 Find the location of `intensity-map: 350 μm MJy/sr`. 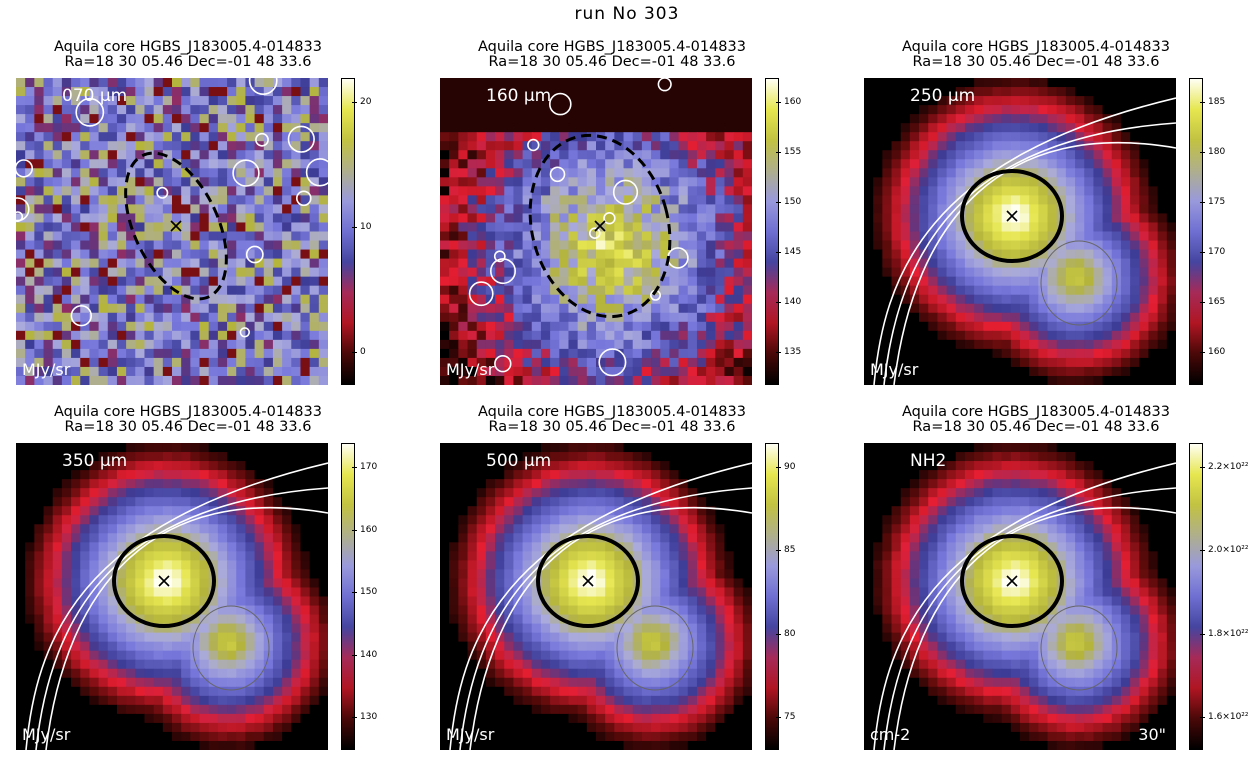

intensity-map: 350 μm MJy/sr is located at coordinates (172, 596).